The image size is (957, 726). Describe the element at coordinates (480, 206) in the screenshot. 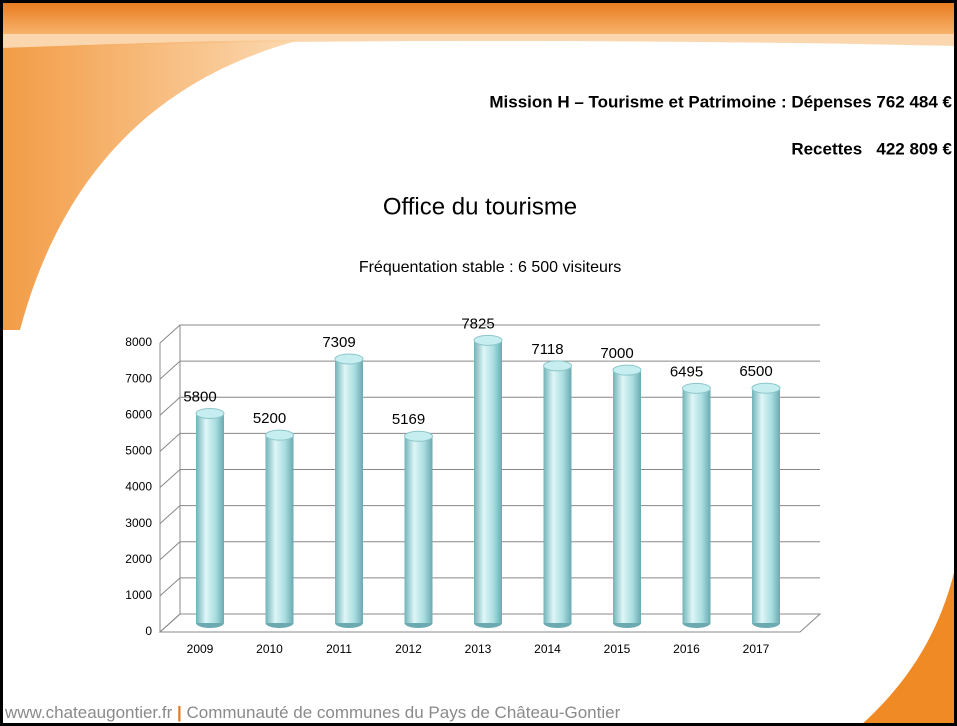

I see `chart-title: Office du tourisme` at that location.